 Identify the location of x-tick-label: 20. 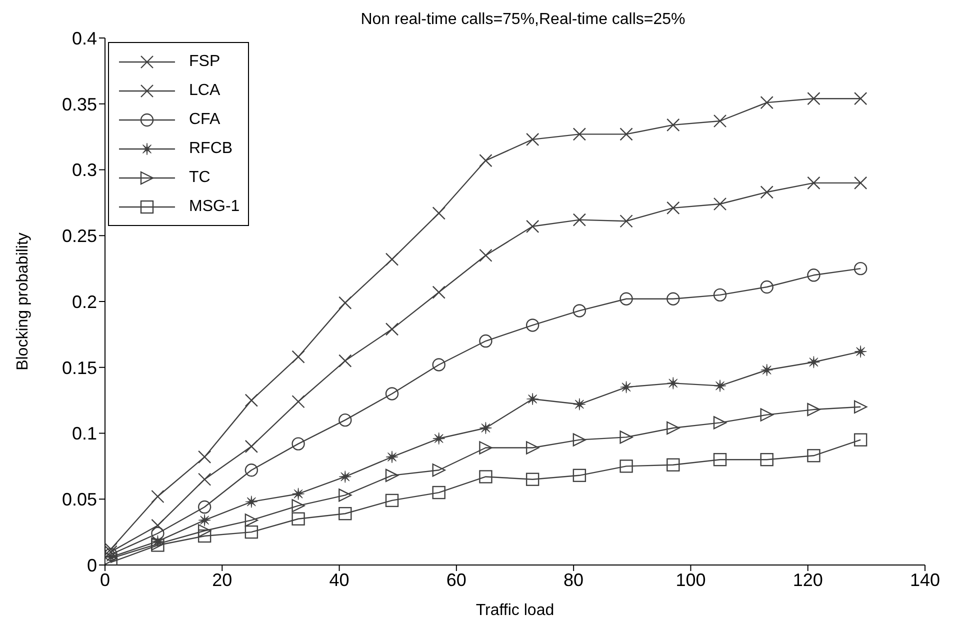
(222, 580).